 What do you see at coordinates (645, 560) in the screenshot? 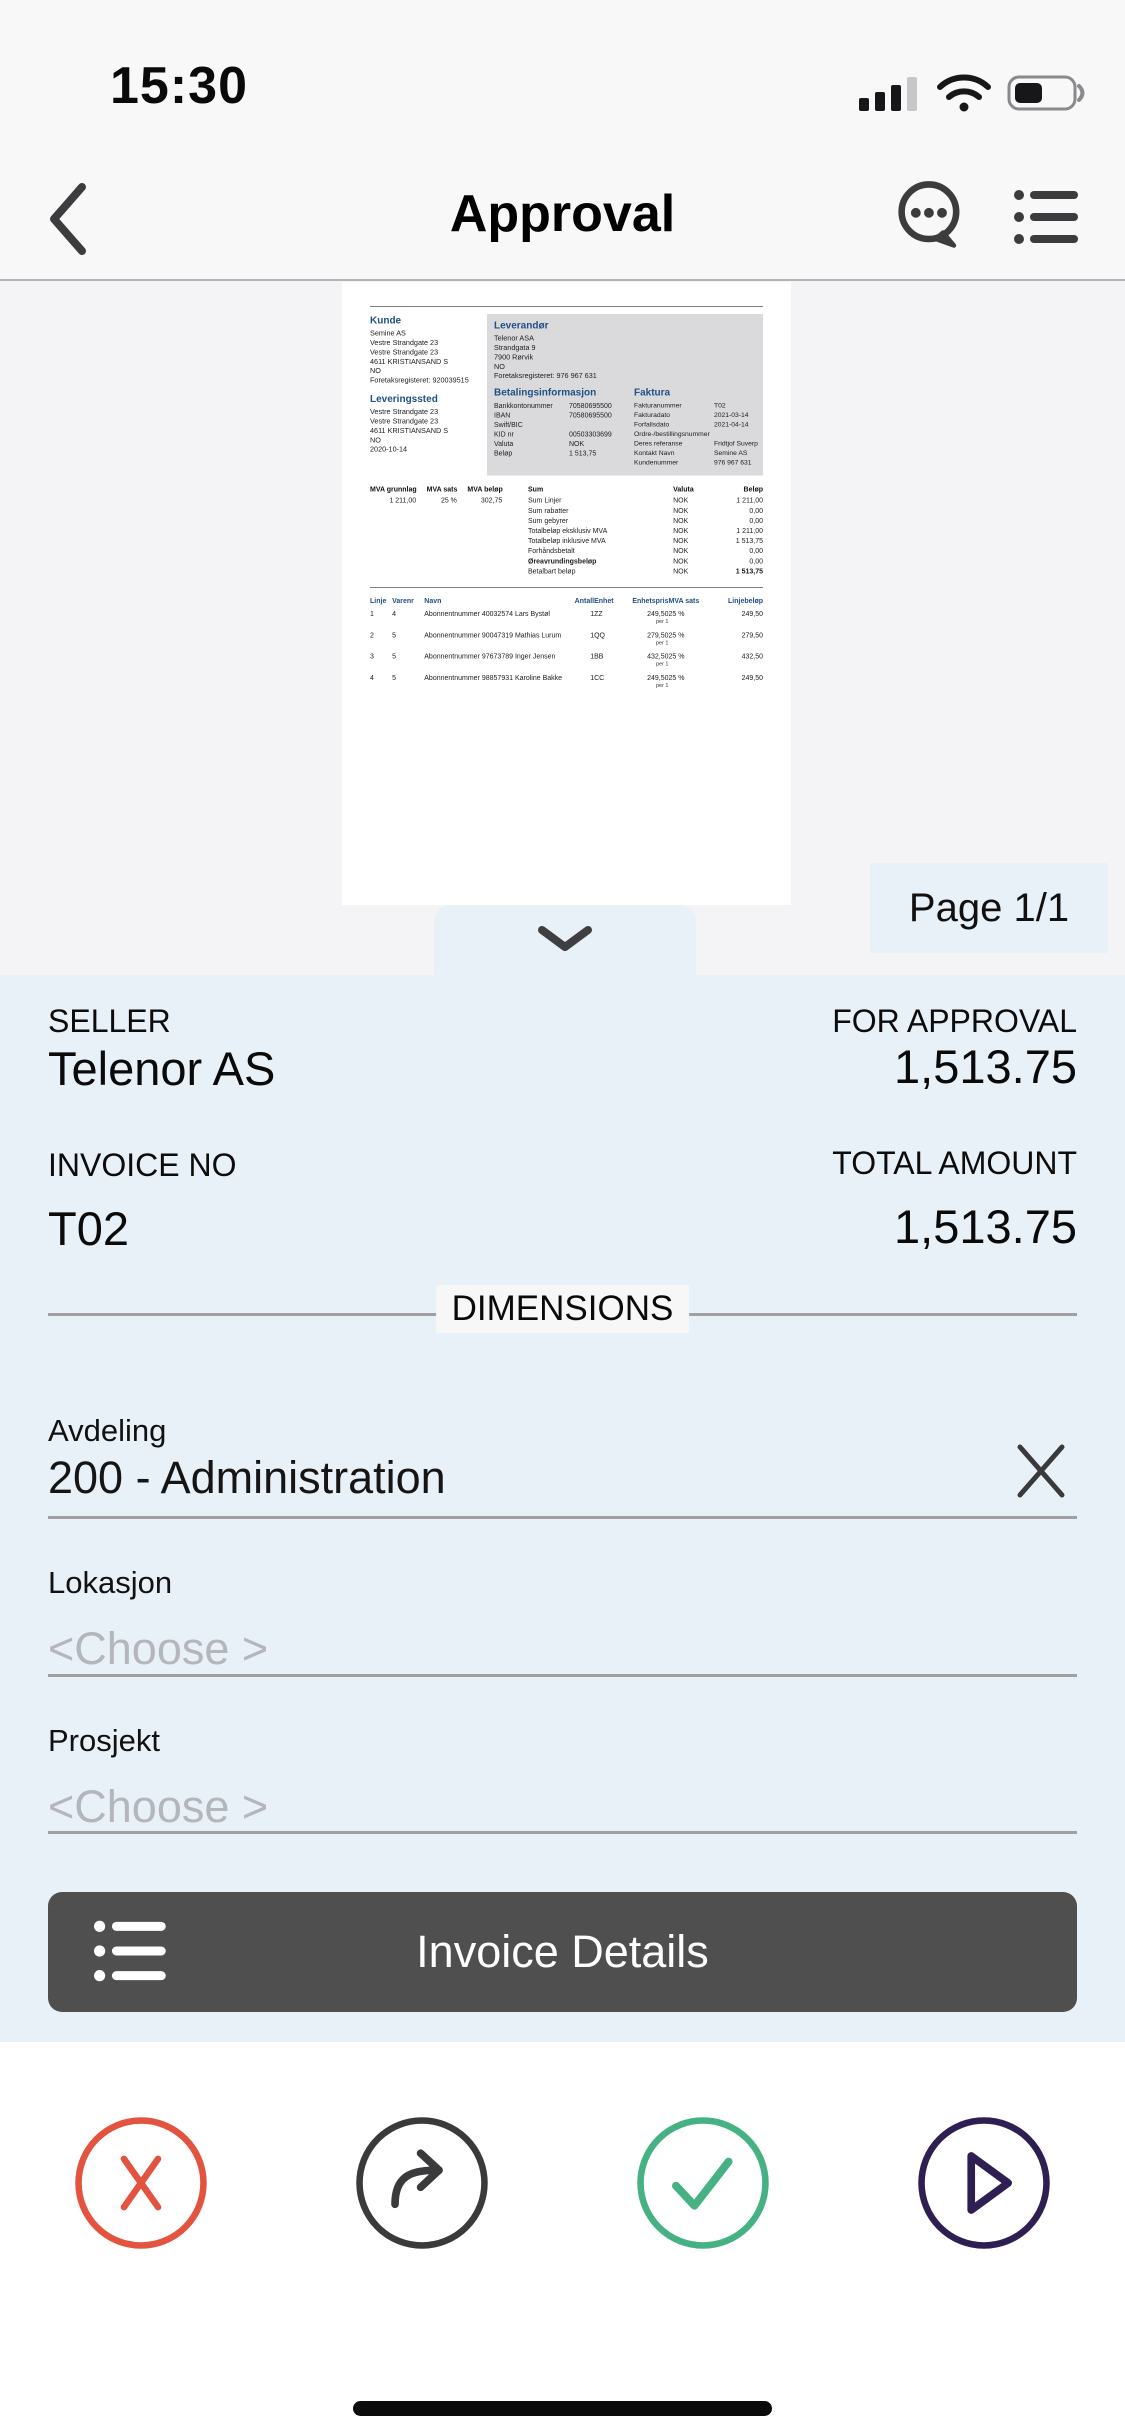
I see `table-row: Øreavrundingsbeløp NOK 0,00` at bounding box center [645, 560].